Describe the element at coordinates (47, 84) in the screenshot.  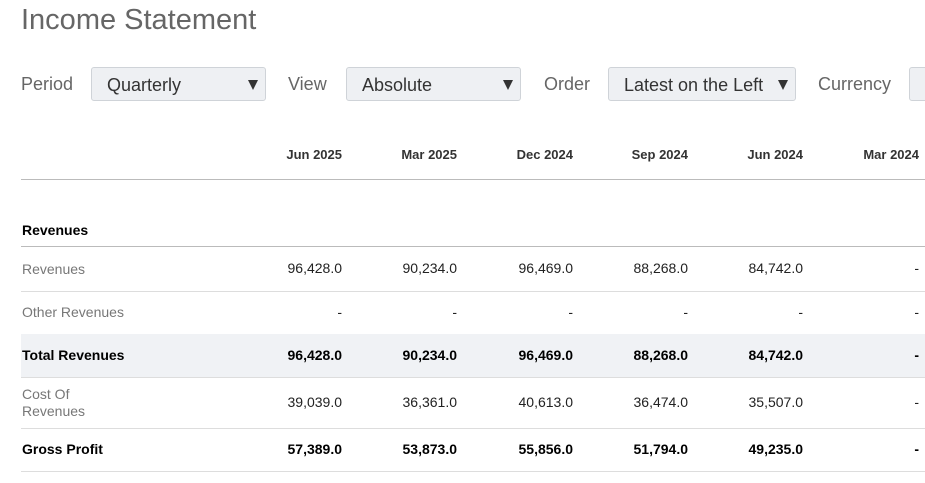
I see `filter-label: Period` at that location.